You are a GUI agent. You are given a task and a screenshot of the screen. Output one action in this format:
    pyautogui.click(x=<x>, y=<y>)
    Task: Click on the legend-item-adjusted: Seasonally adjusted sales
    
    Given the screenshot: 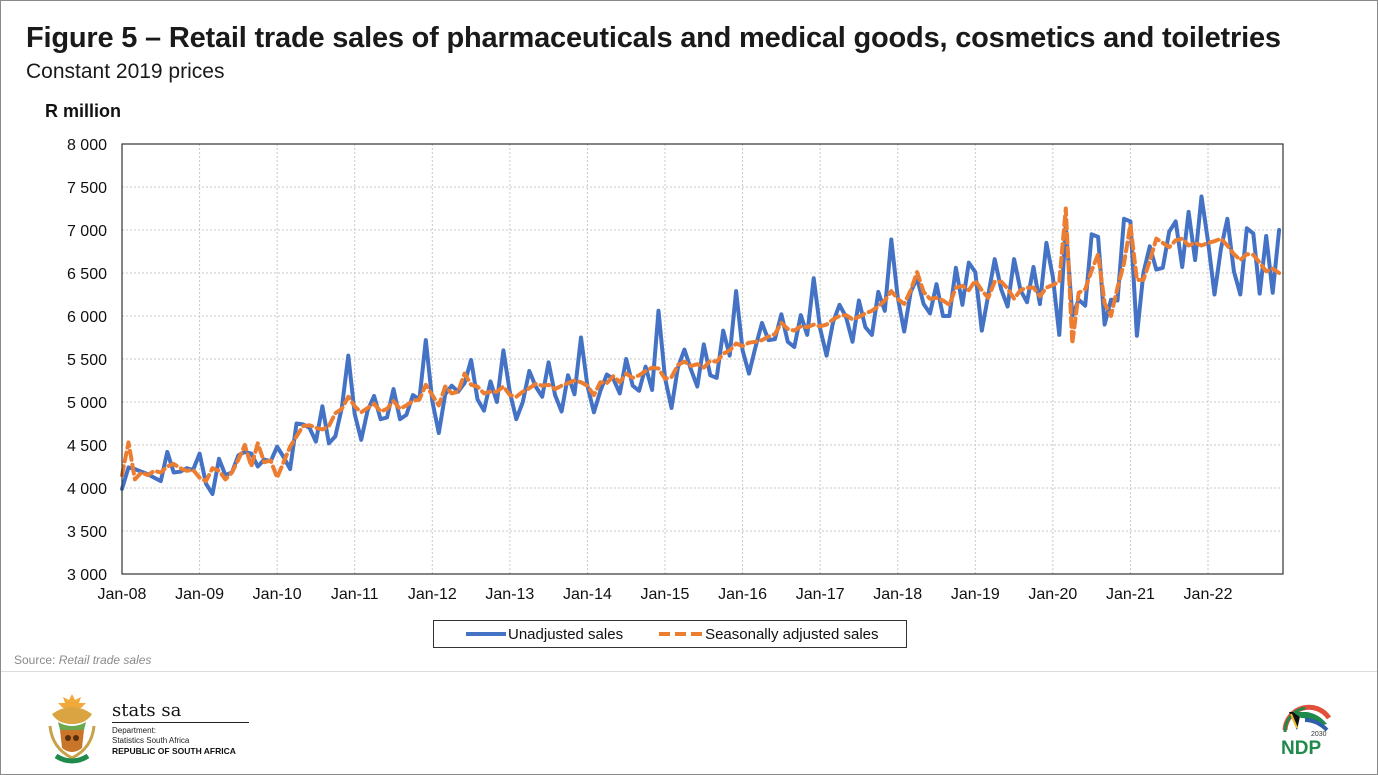 What is the action you would take?
    pyautogui.click(x=751, y=634)
    